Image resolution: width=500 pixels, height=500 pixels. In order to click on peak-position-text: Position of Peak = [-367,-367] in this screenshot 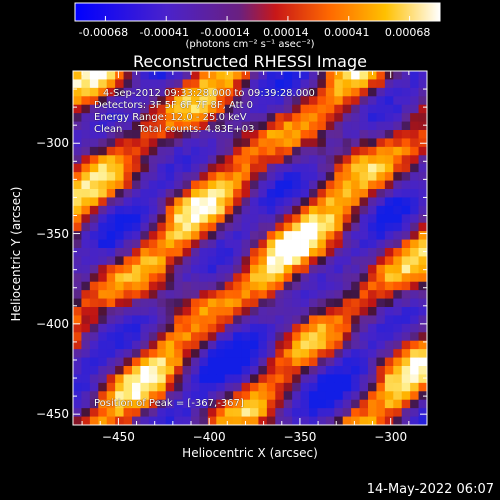, I will do `click(169, 403)`.